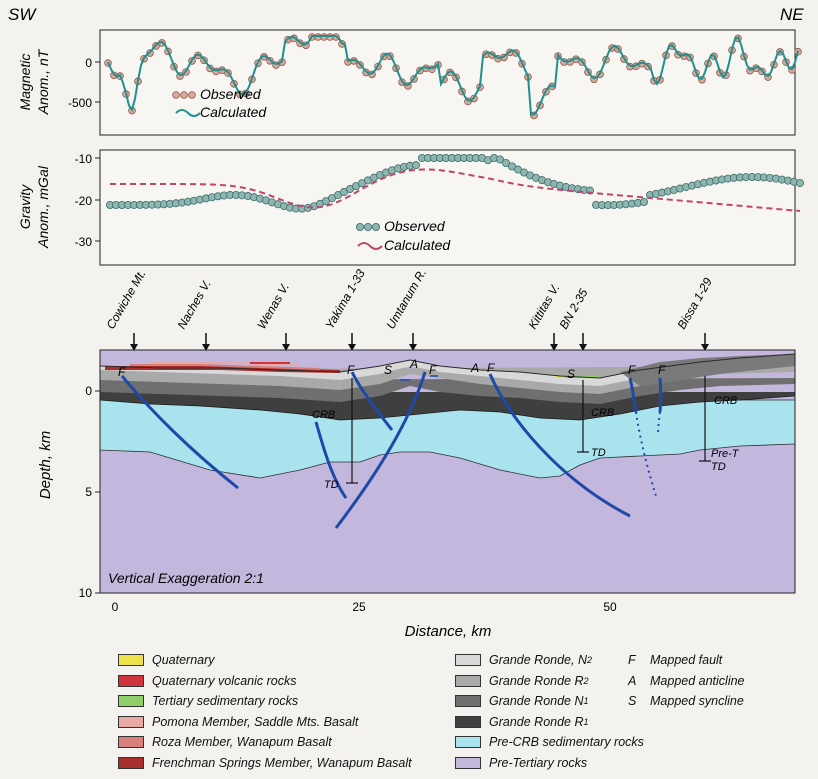 The width and height of the screenshot is (818, 779). I want to click on legend-label: Quaternary, so click(183, 660).